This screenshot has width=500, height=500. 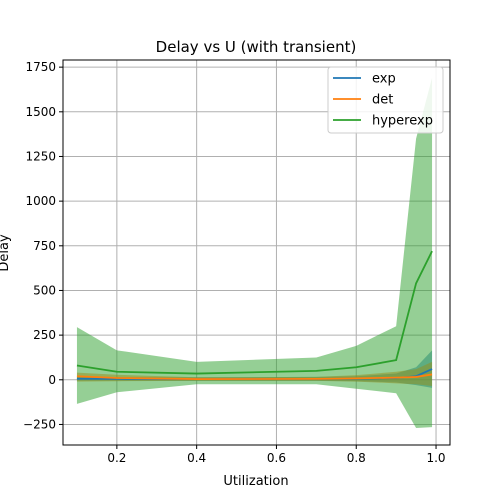 I want to click on x-tick-label: 0.6, so click(x=276, y=458).